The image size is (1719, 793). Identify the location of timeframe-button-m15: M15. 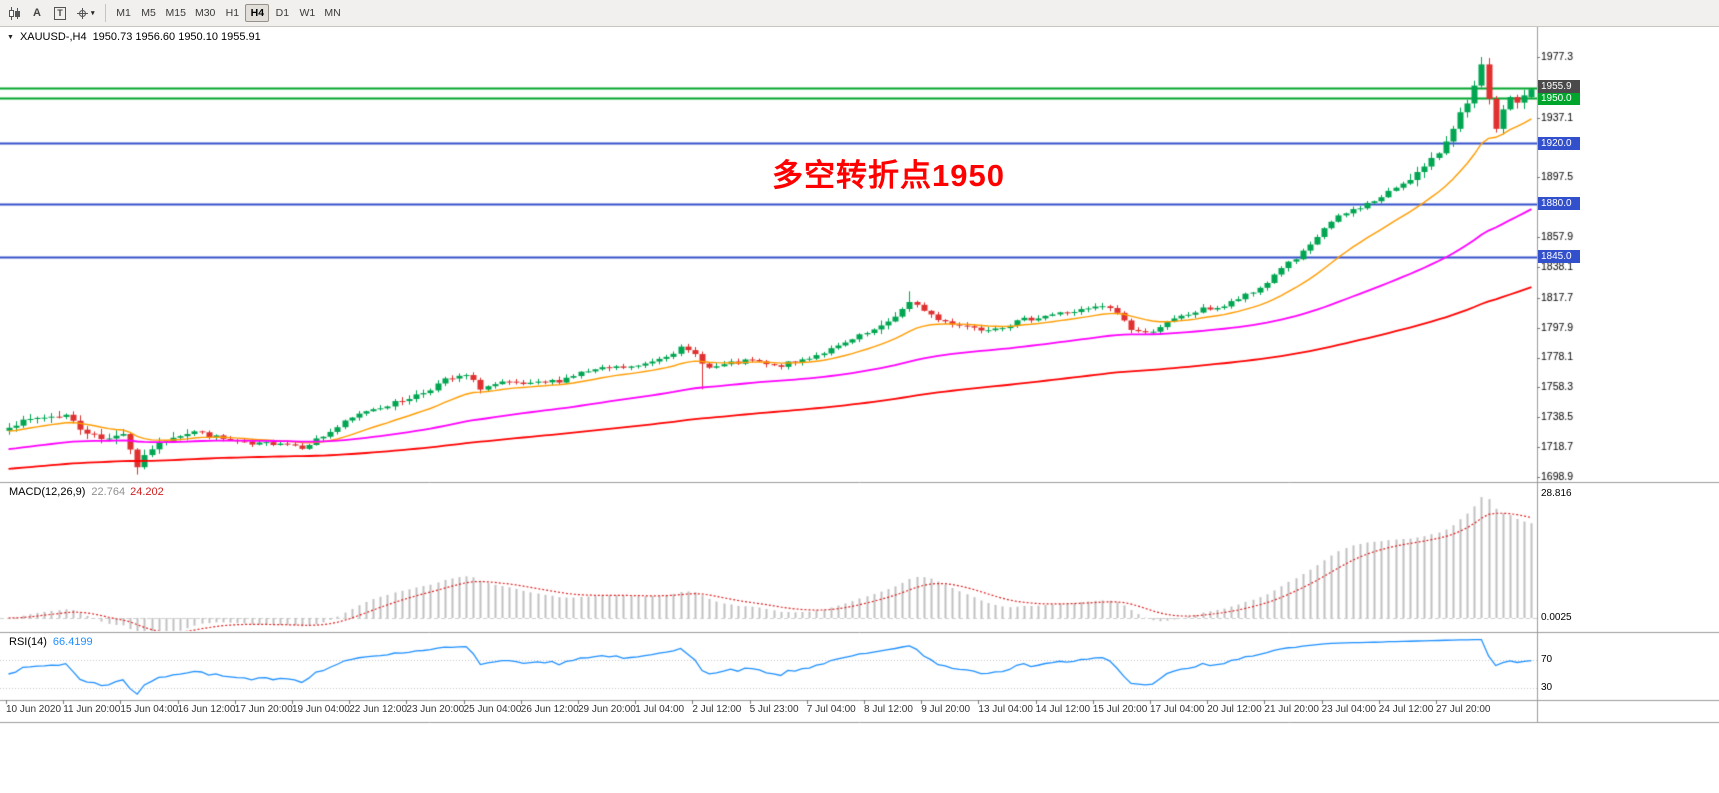
(176, 13).